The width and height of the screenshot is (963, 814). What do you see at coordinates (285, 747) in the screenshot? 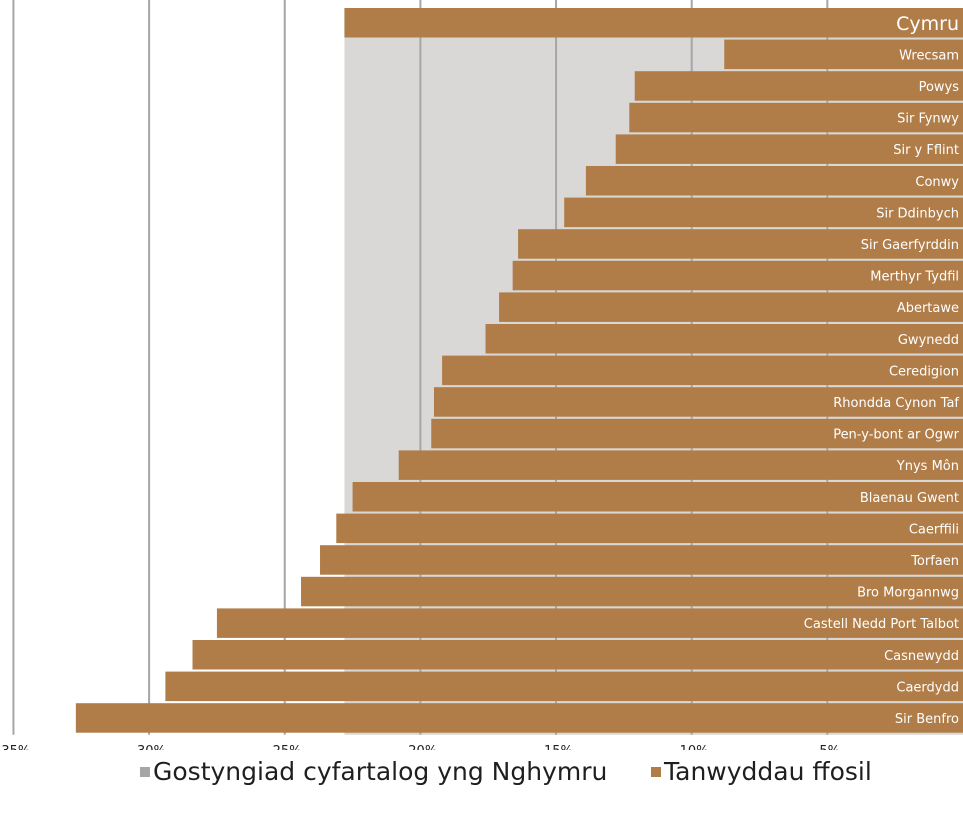
I see `x-tick-label: -25%` at bounding box center [285, 747].